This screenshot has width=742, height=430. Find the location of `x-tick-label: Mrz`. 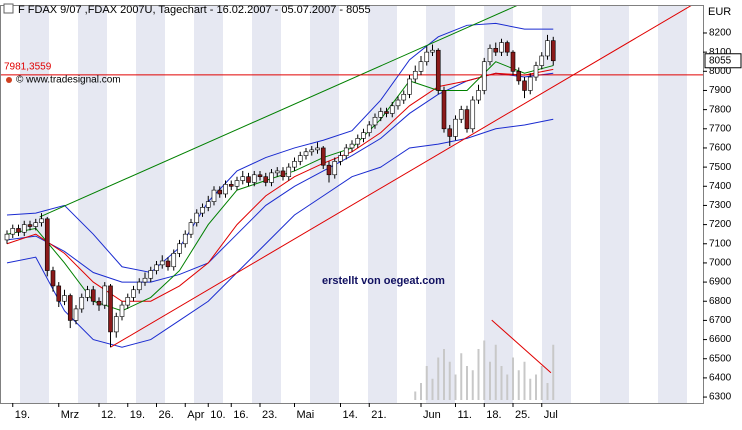

x-tick-label: Mrz is located at coordinates (70, 415).